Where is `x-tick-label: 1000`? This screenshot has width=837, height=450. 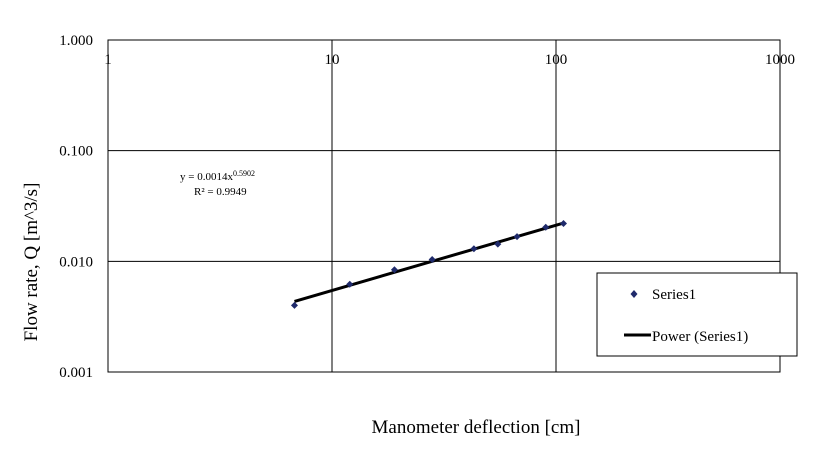
x-tick-label: 1000 is located at coordinates (780, 60).